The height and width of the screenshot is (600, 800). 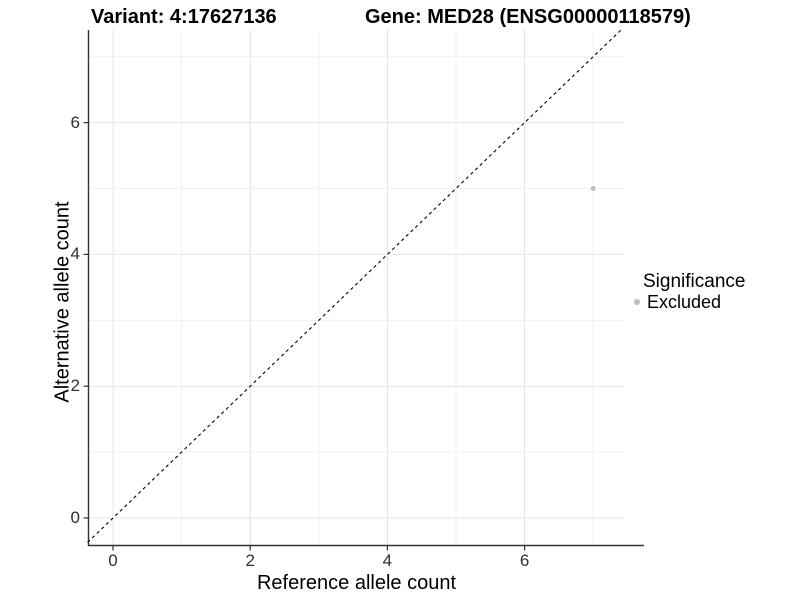 I want to click on plot-title-gene: Gene: MED28 (ENSG00000118579), so click(x=528, y=17).